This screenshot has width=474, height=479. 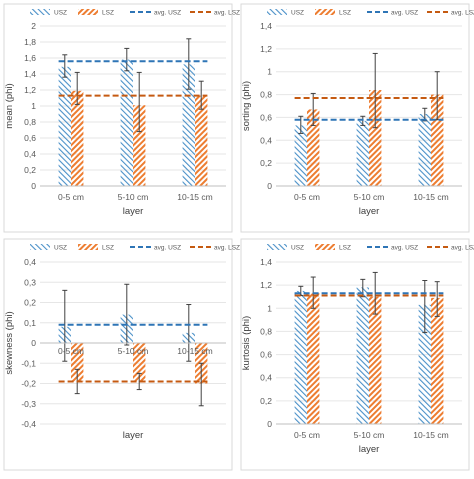 I want to click on y-tick-label: 0,1, so click(x=30, y=323).